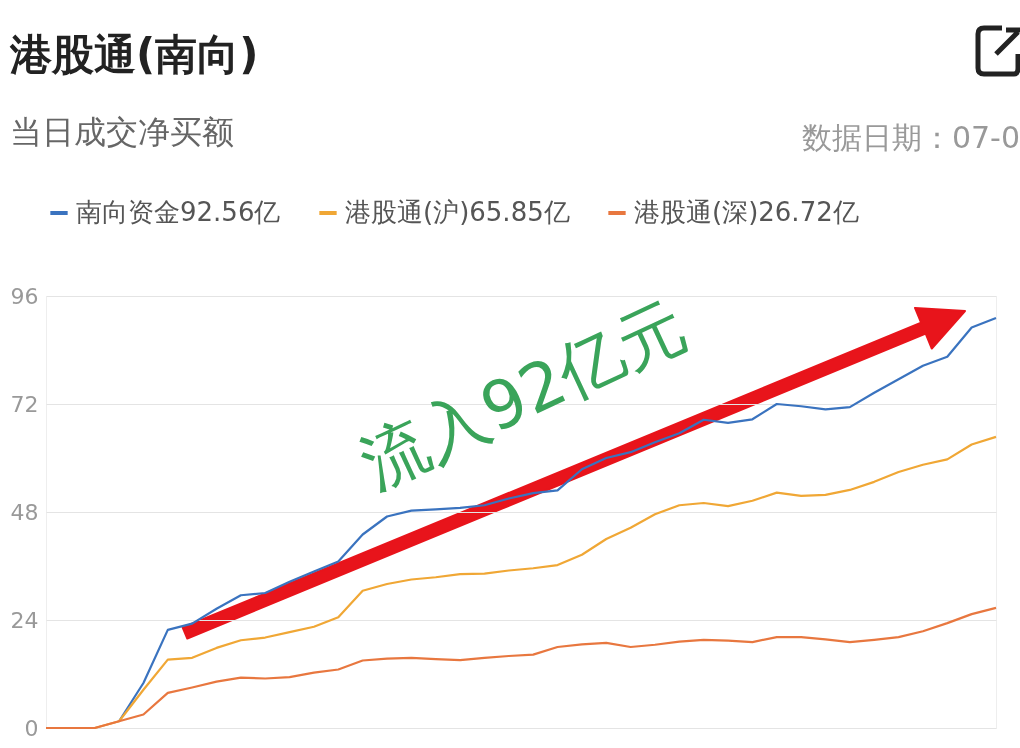  I want to click on y-tick-label: 0, so click(31, 728).